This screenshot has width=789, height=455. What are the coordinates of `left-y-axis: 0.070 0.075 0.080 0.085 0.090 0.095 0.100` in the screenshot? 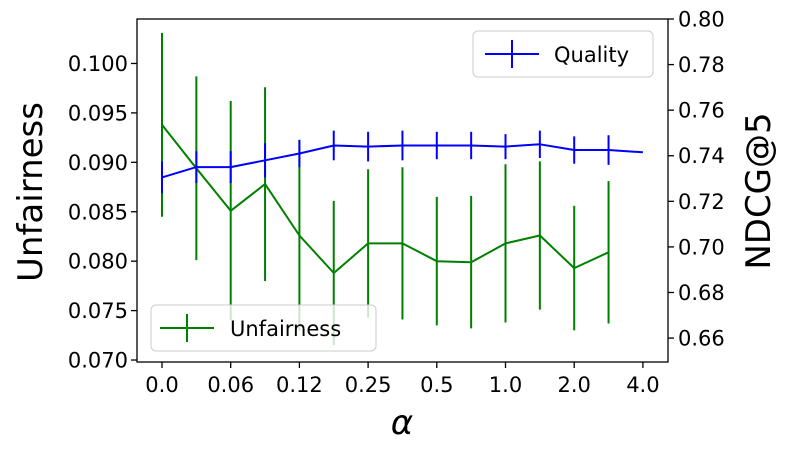 It's located at (102, 212).